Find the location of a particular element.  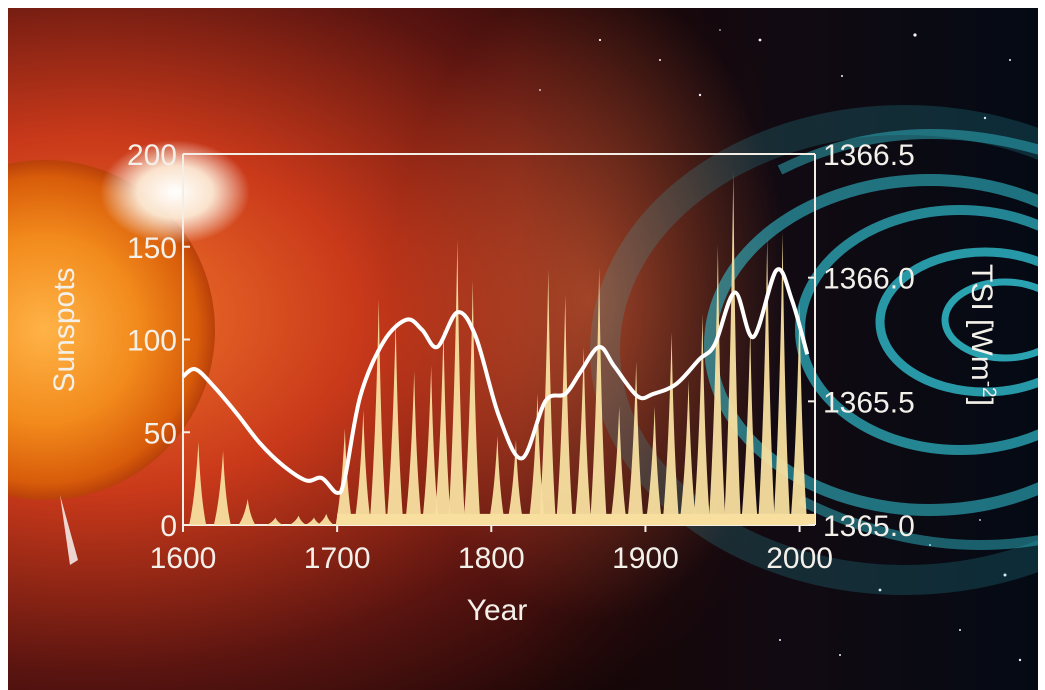

sunspot-baseline is located at coordinates (576, 519).